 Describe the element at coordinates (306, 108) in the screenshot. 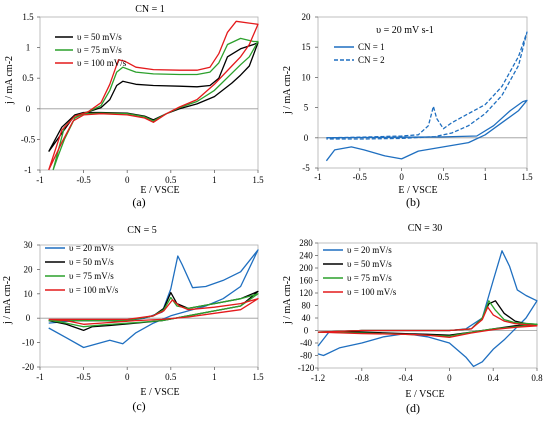

I see `y-tick-label: 5` at that location.